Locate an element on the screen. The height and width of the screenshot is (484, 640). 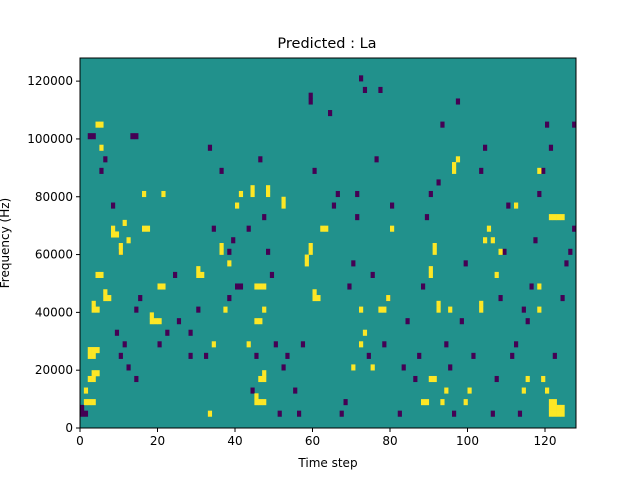
x-axis-label: Time step is located at coordinates (327, 463).